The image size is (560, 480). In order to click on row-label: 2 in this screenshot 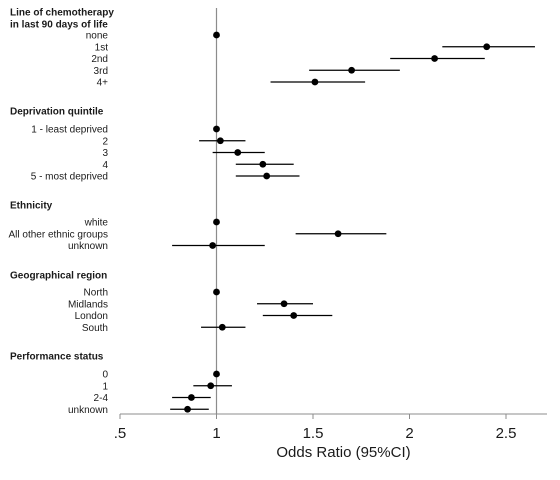, I will do `click(105, 141)`.